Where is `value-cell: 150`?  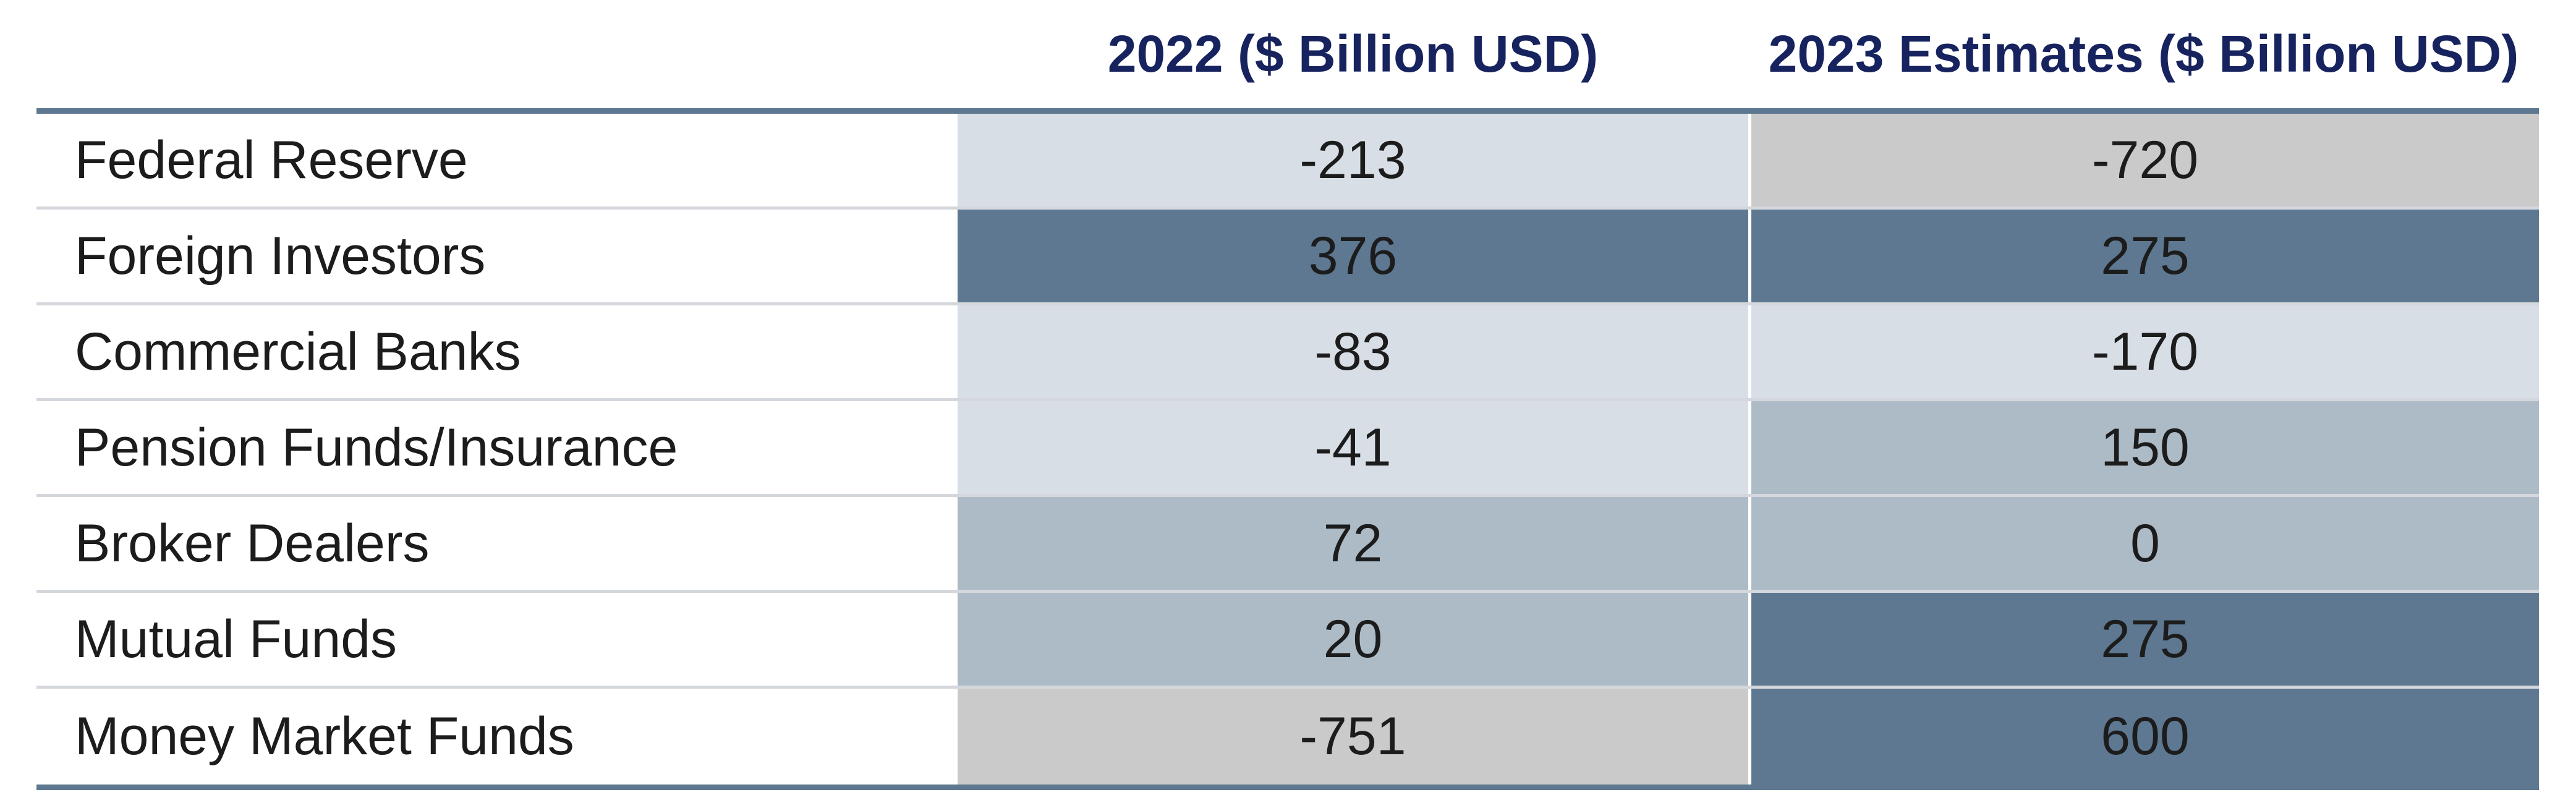 value-cell: 150 is located at coordinates (2143, 447).